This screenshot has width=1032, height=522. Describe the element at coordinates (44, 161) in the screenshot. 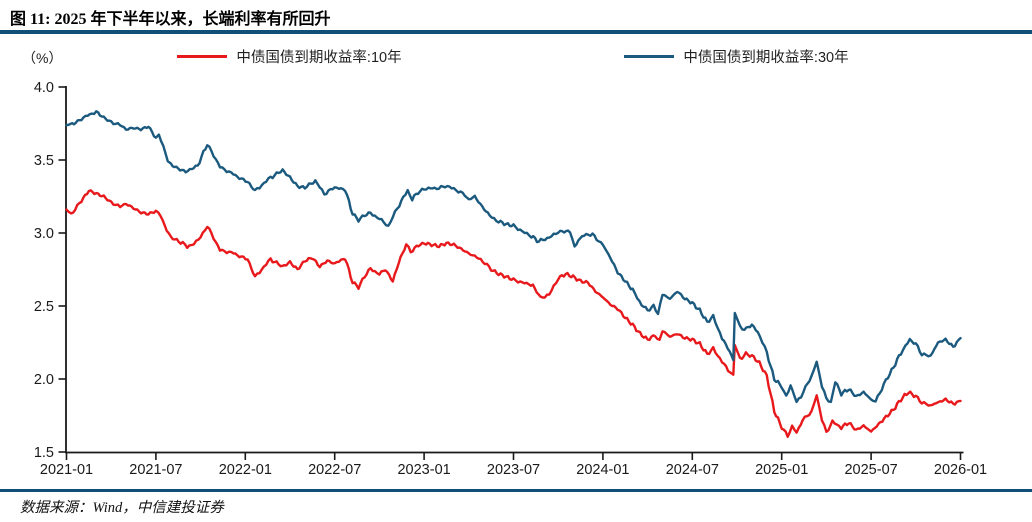

I see `y-tick-label: 3.5` at that location.